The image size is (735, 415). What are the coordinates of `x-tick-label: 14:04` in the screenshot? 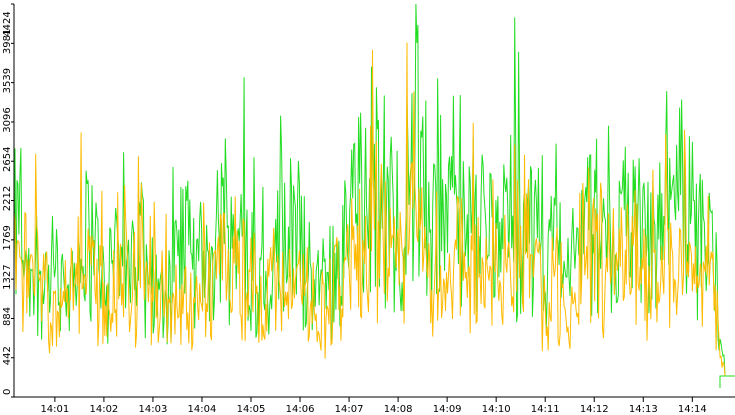 It's located at (202, 409).